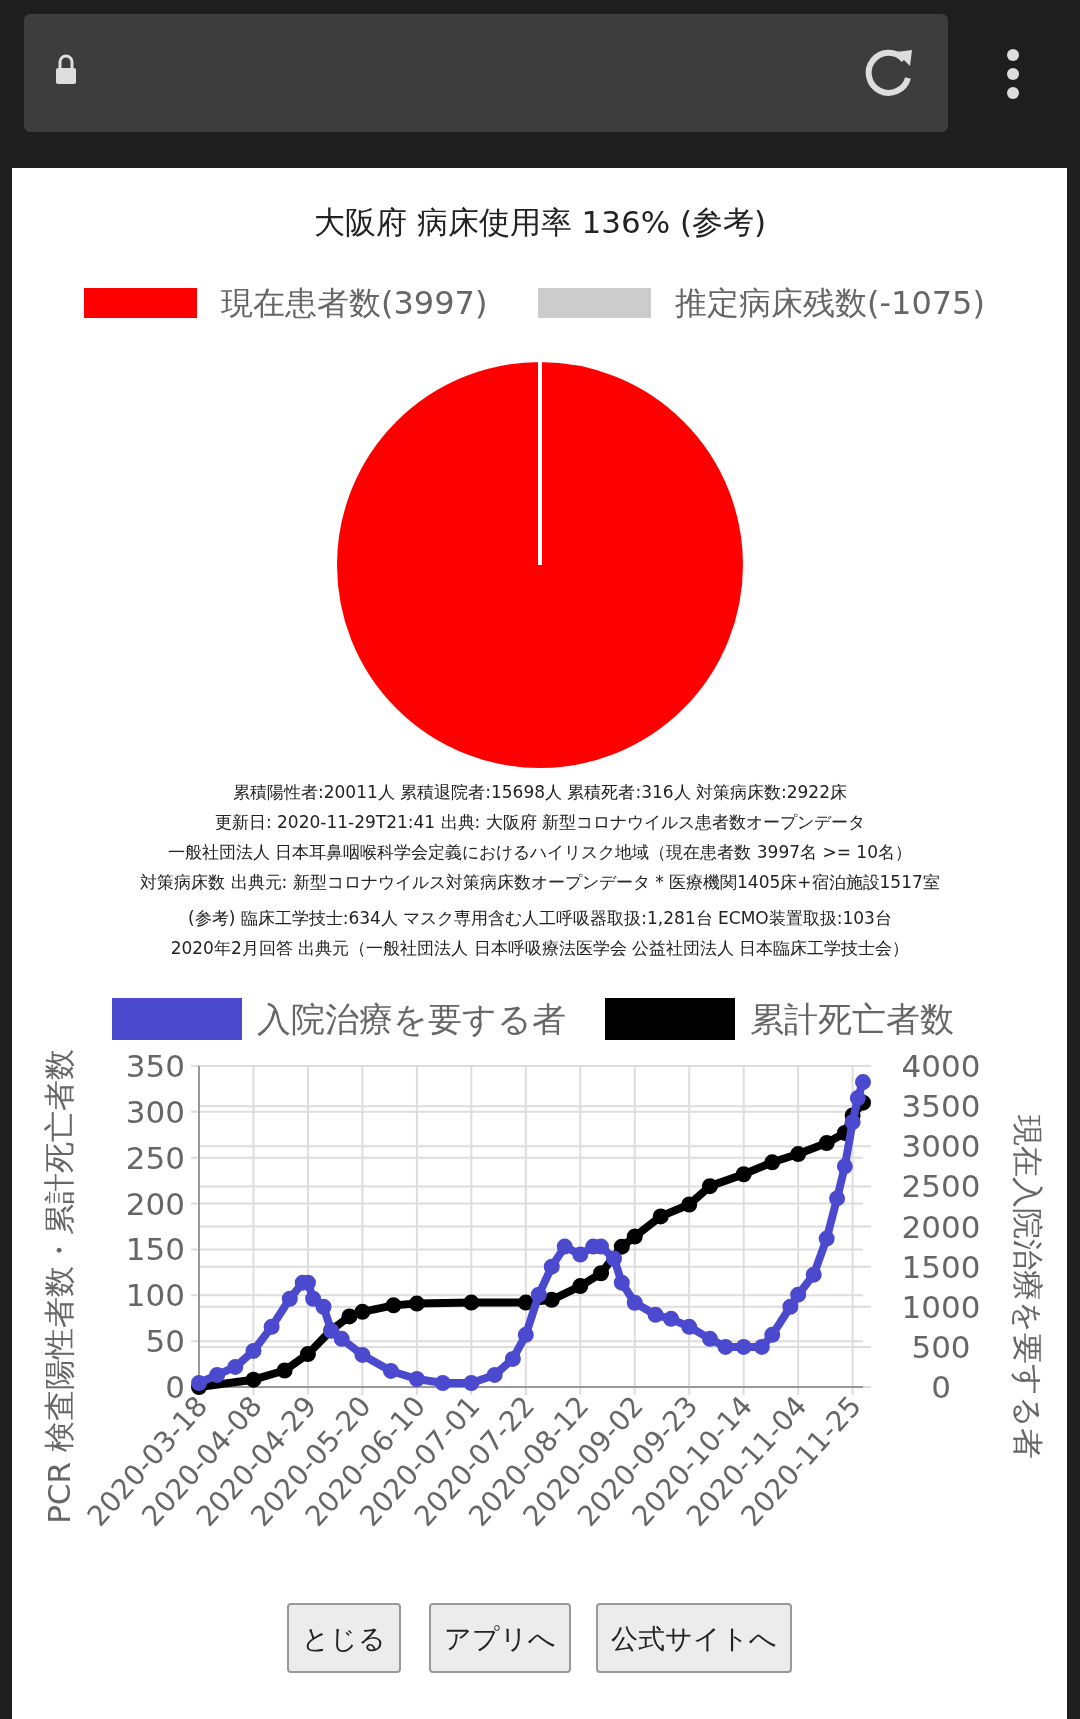 This screenshot has width=1080, height=1719. I want to click on y-tick-label: 150, so click(155, 1249).